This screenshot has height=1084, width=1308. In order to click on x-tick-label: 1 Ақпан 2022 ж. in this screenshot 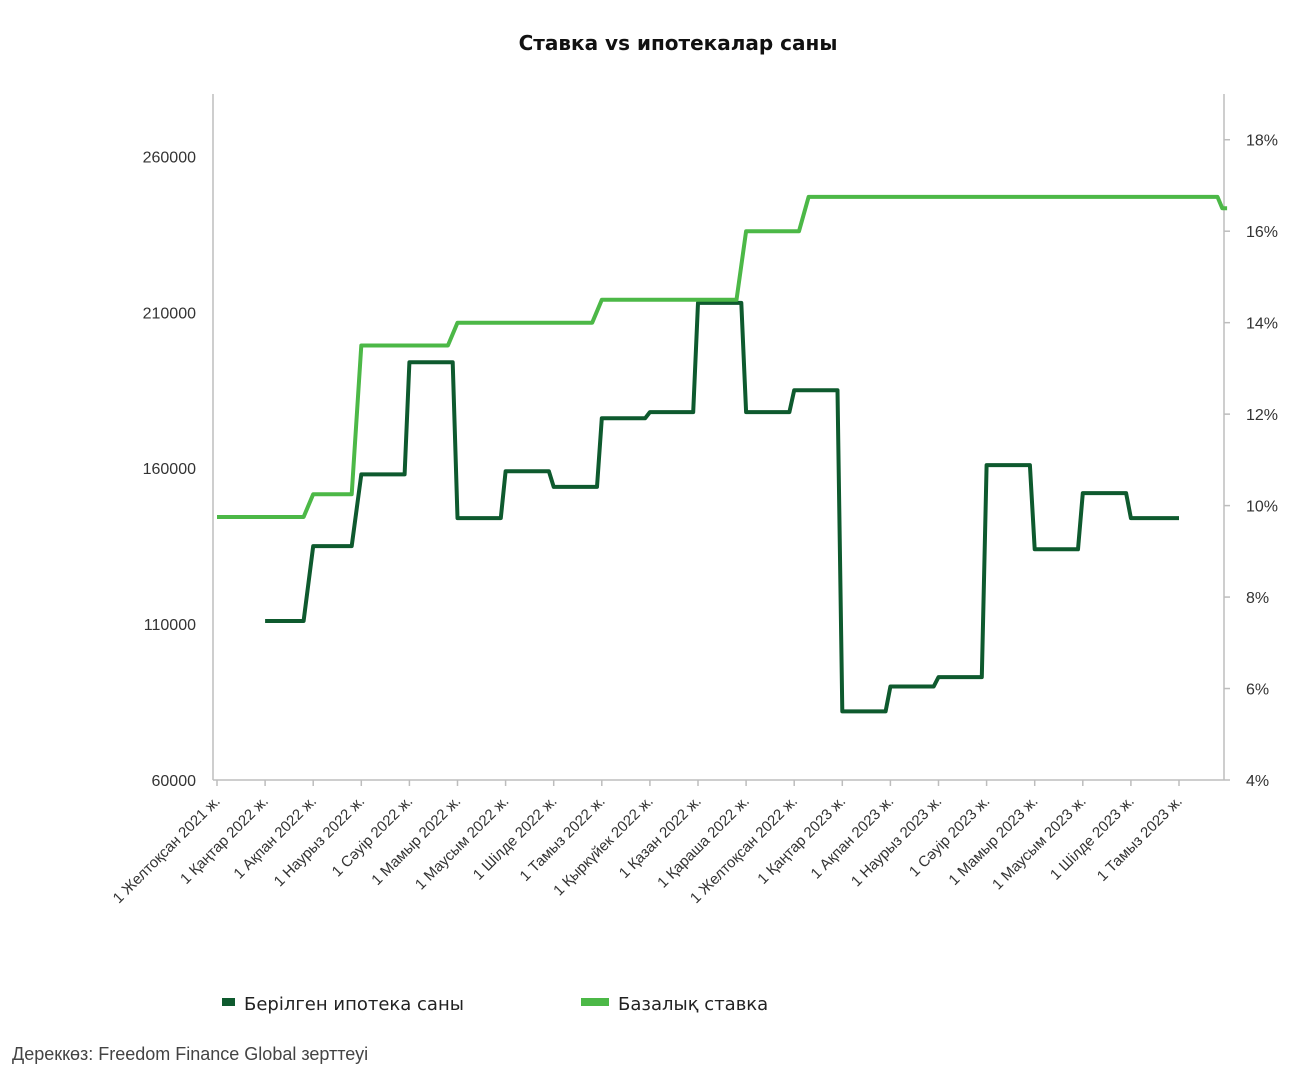, I will do `click(275, 838)`.